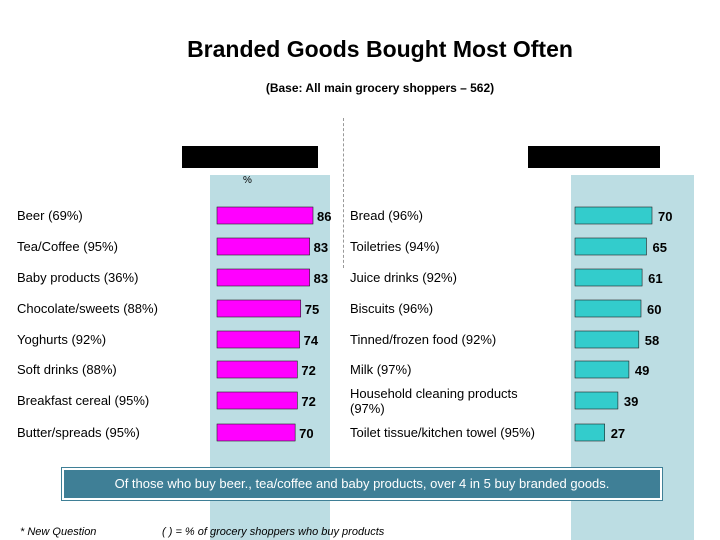 This screenshot has width=720, height=540. Describe the element at coordinates (631, 401) in the screenshot. I see `right-bar-value: 39` at that location.